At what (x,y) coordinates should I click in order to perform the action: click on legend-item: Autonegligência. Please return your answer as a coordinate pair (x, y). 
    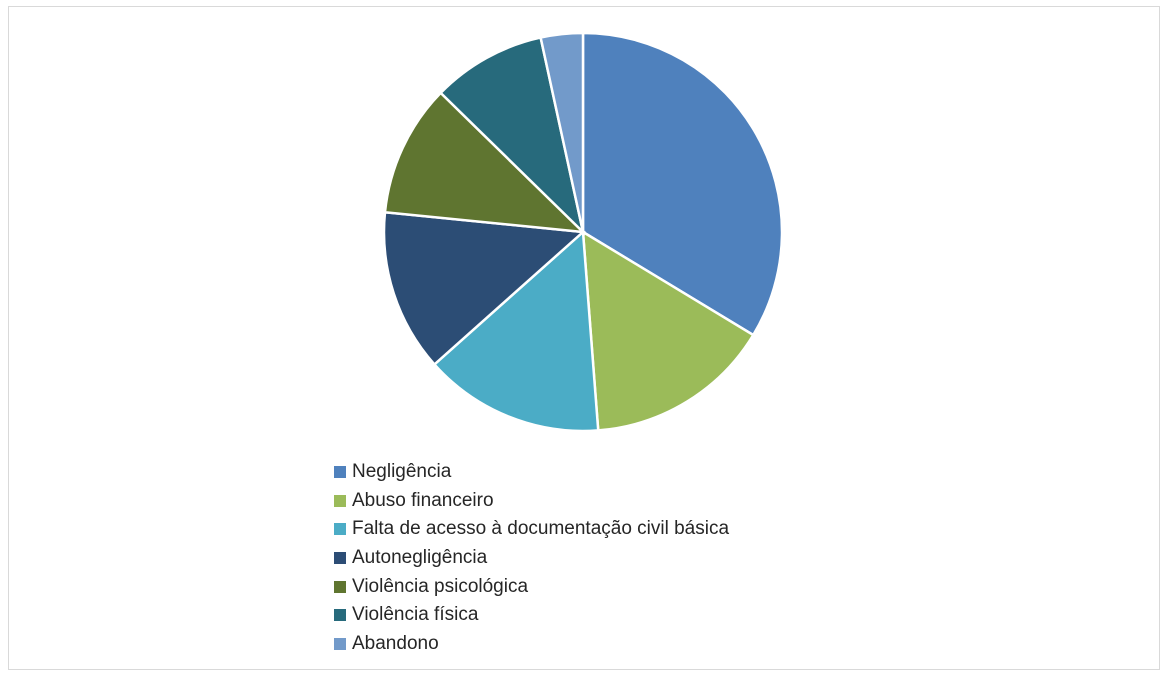
    Looking at the image, I should click on (531, 558).